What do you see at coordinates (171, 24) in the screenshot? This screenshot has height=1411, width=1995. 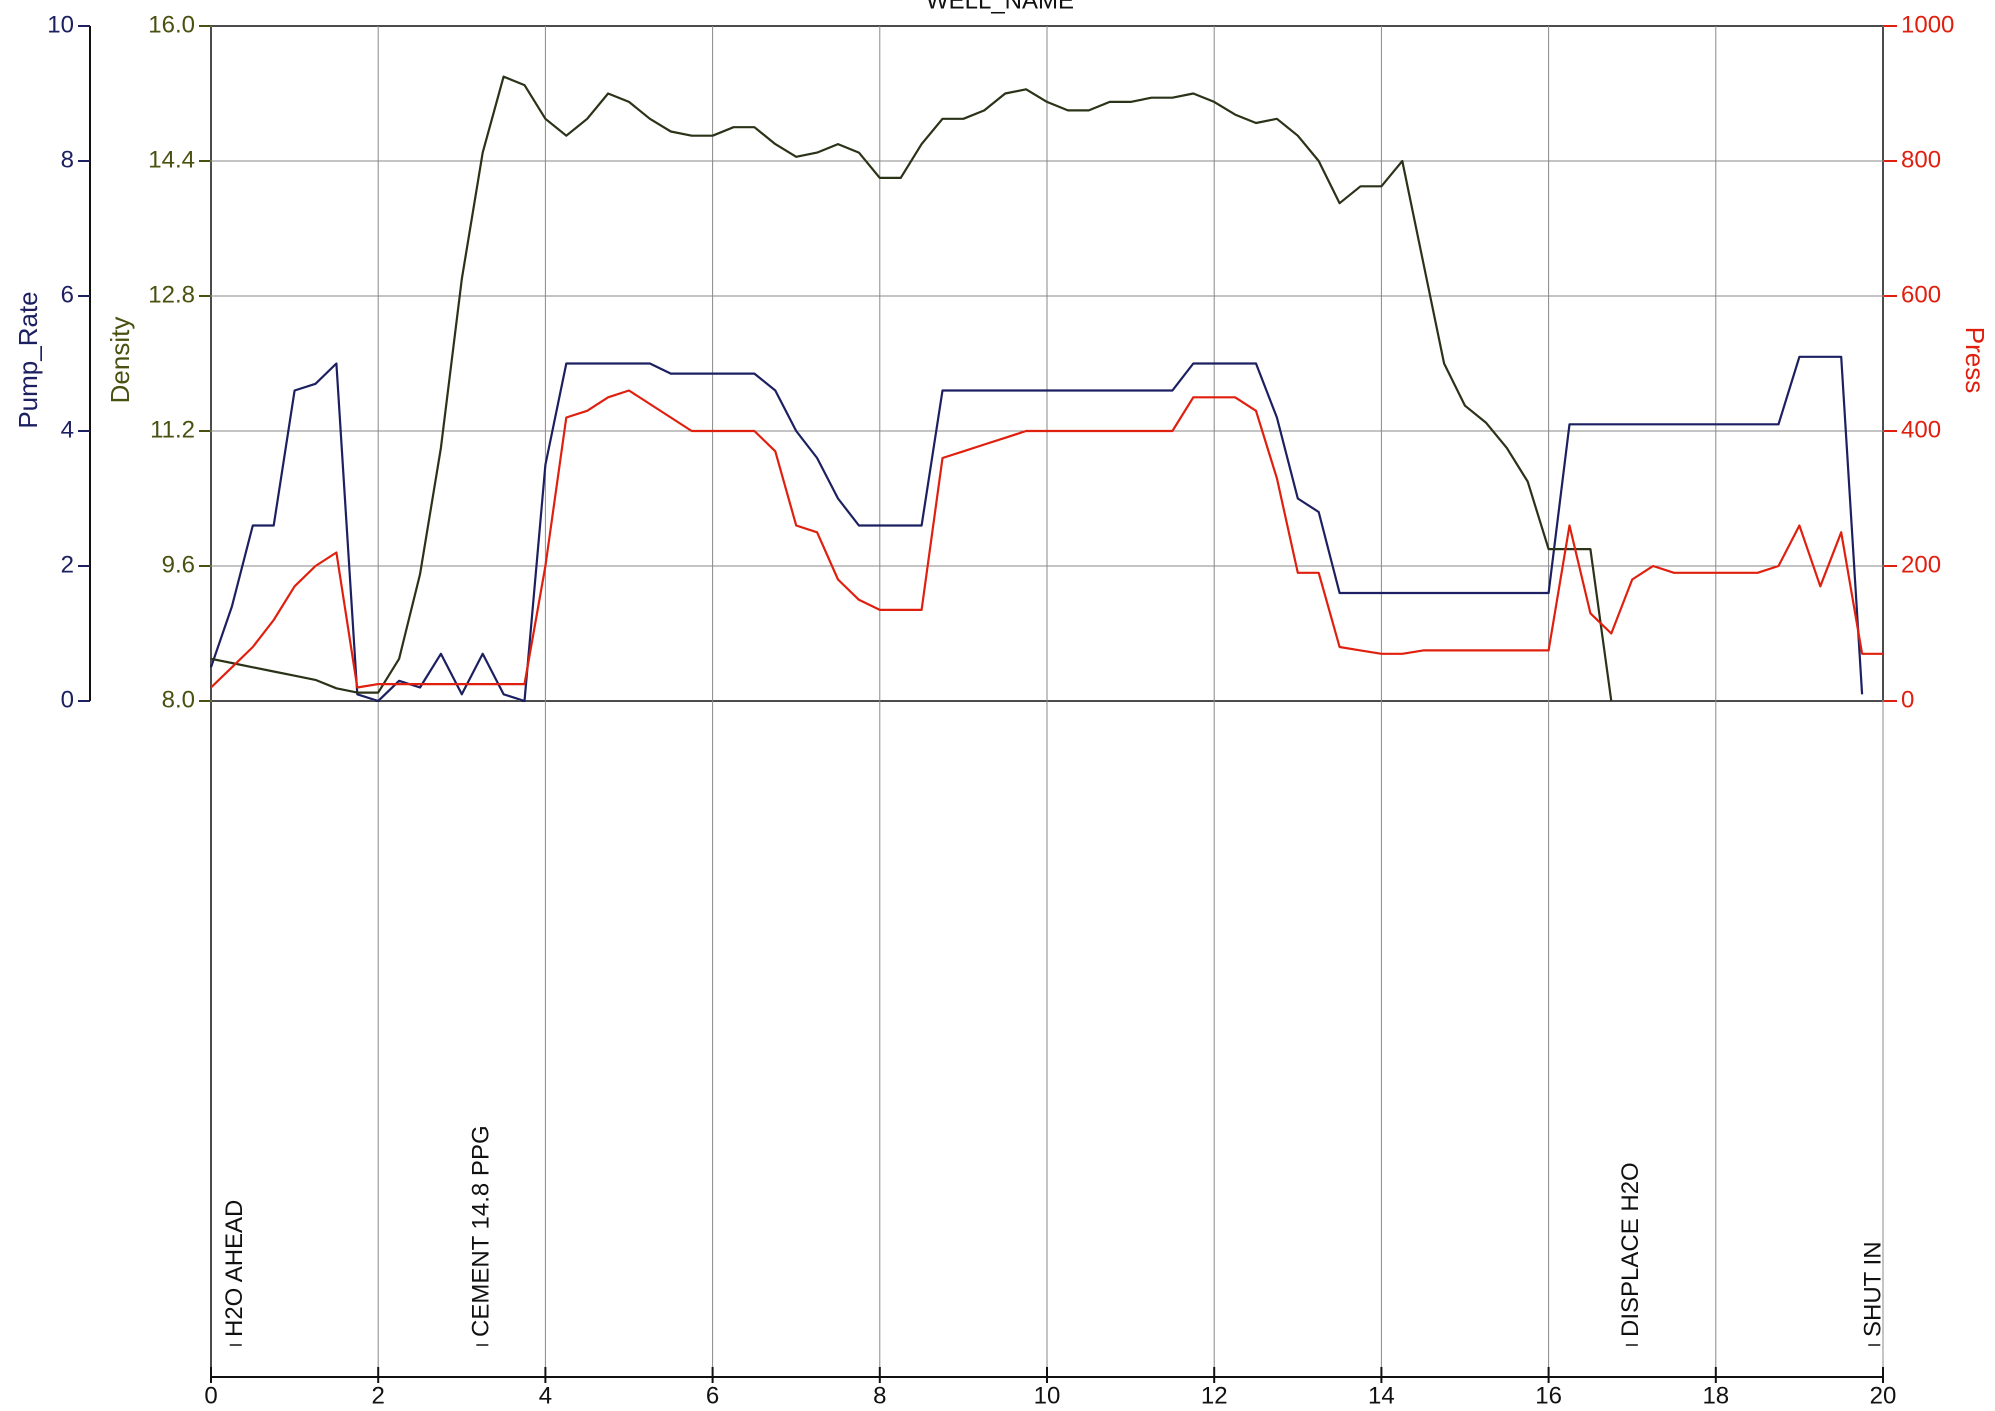 I see `y3-tick-label: 16.0` at bounding box center [171, 24].